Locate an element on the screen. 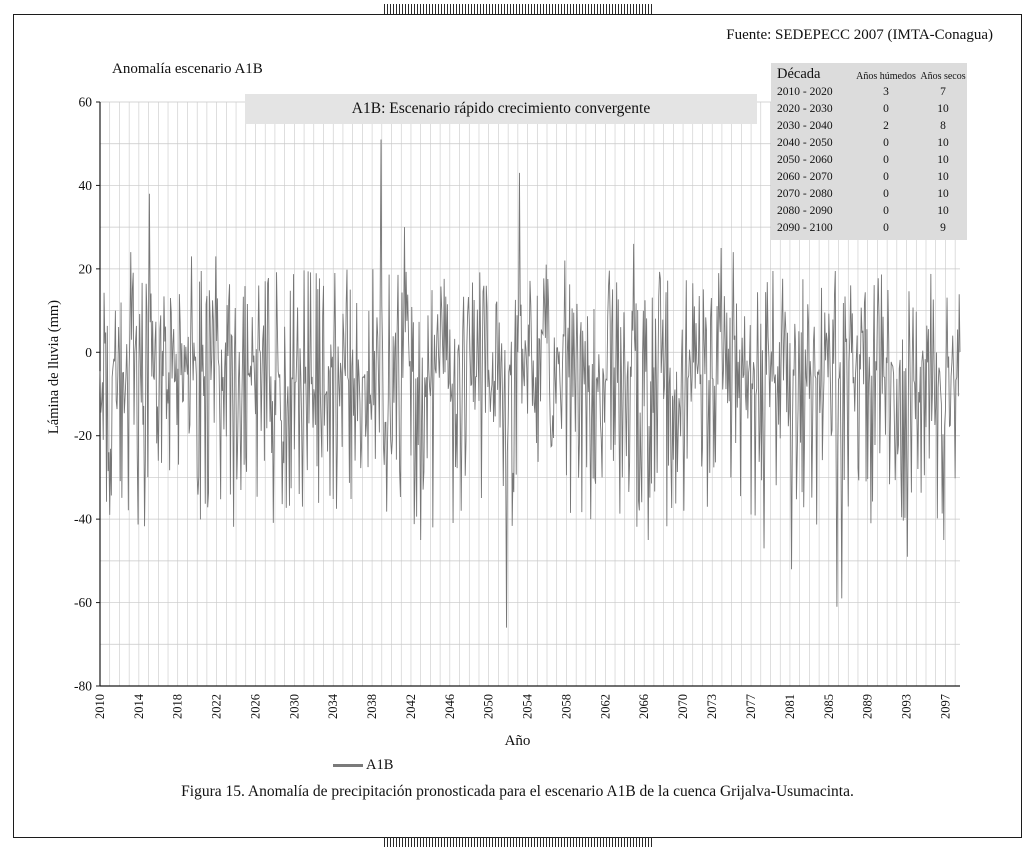  table-header-decada: Década is located at coordinates (799, 74).